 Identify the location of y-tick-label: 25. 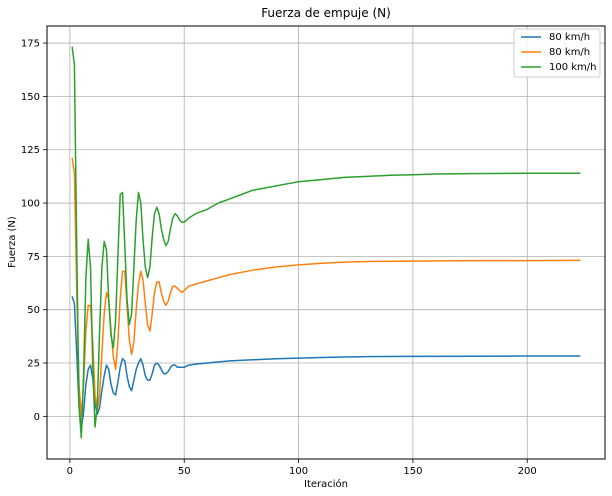
(33, 364).